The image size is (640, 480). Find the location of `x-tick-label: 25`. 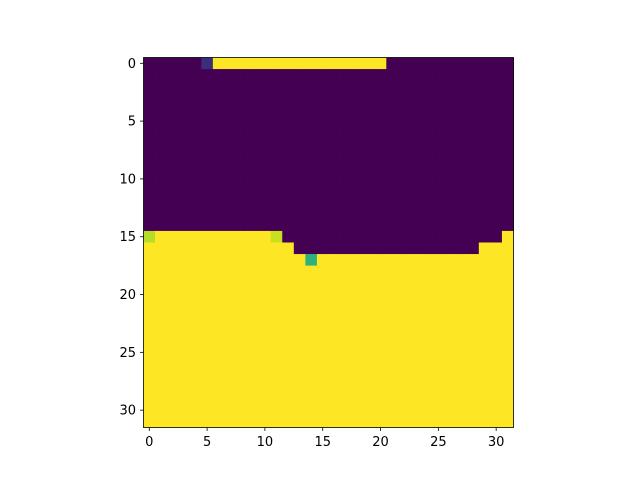

x-tick-label: 25 is located at coordinates (438, 442).